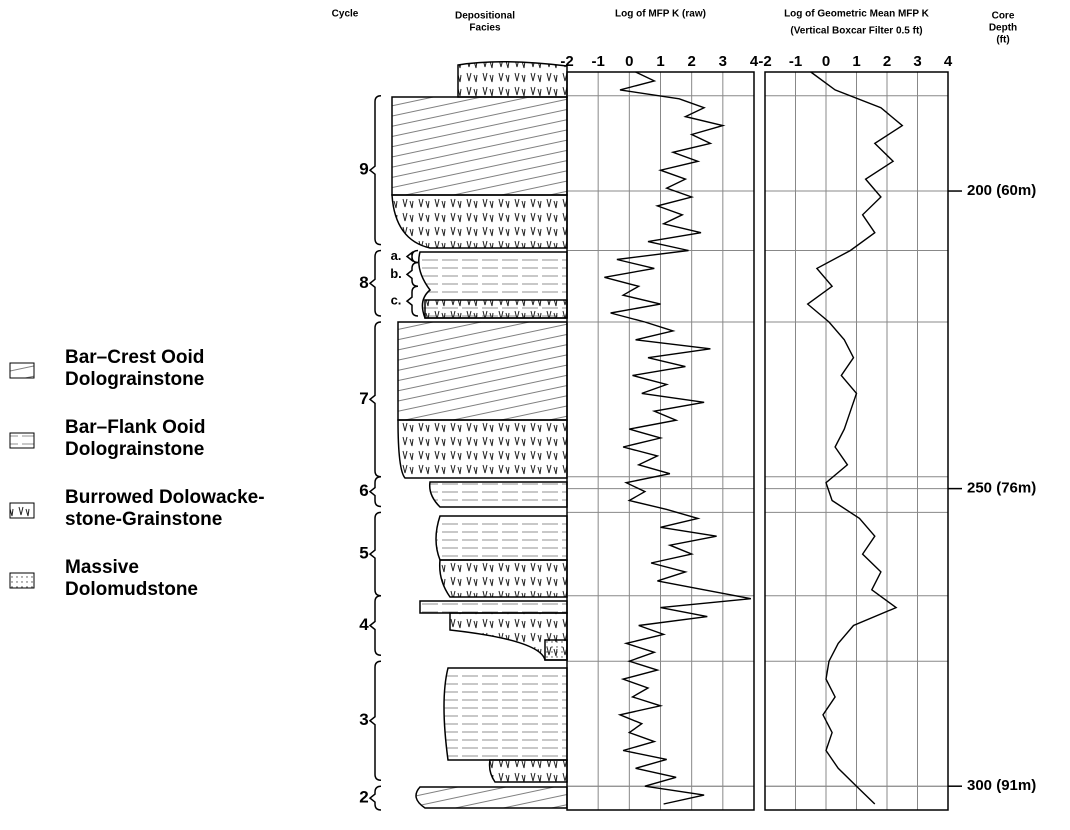 The image size is (1070, 830). What do you see at coordinates (363, 169) in the screenshot?
I see `cycle-label: 9` at bounding box center [363, 169].